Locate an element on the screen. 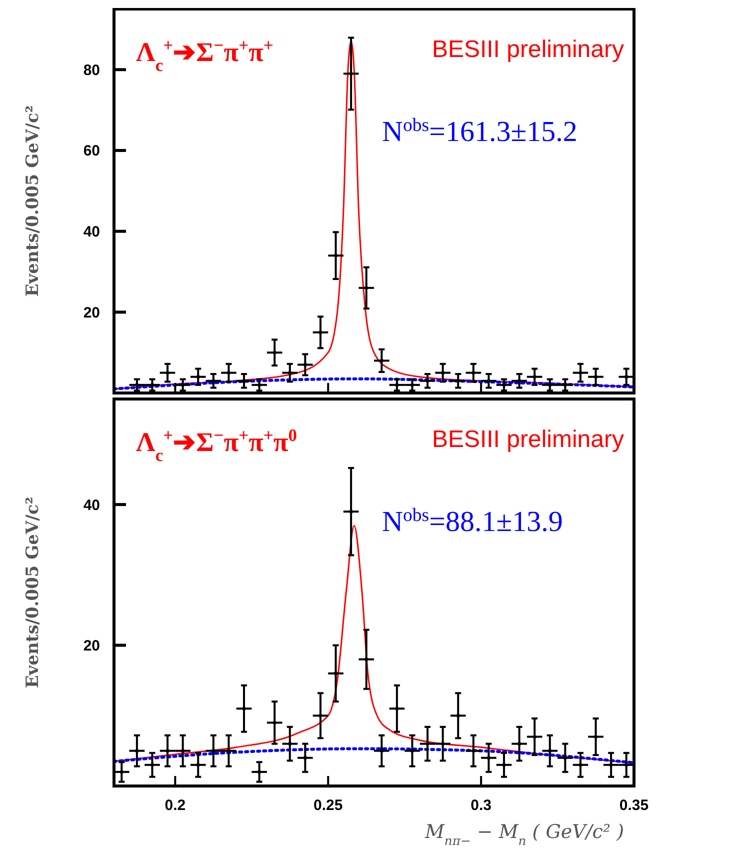 The height and width of the screenshot is (848, 737). annotation: N$^{obs}$=88.1±13.9 is located at coordinates (472, 521).